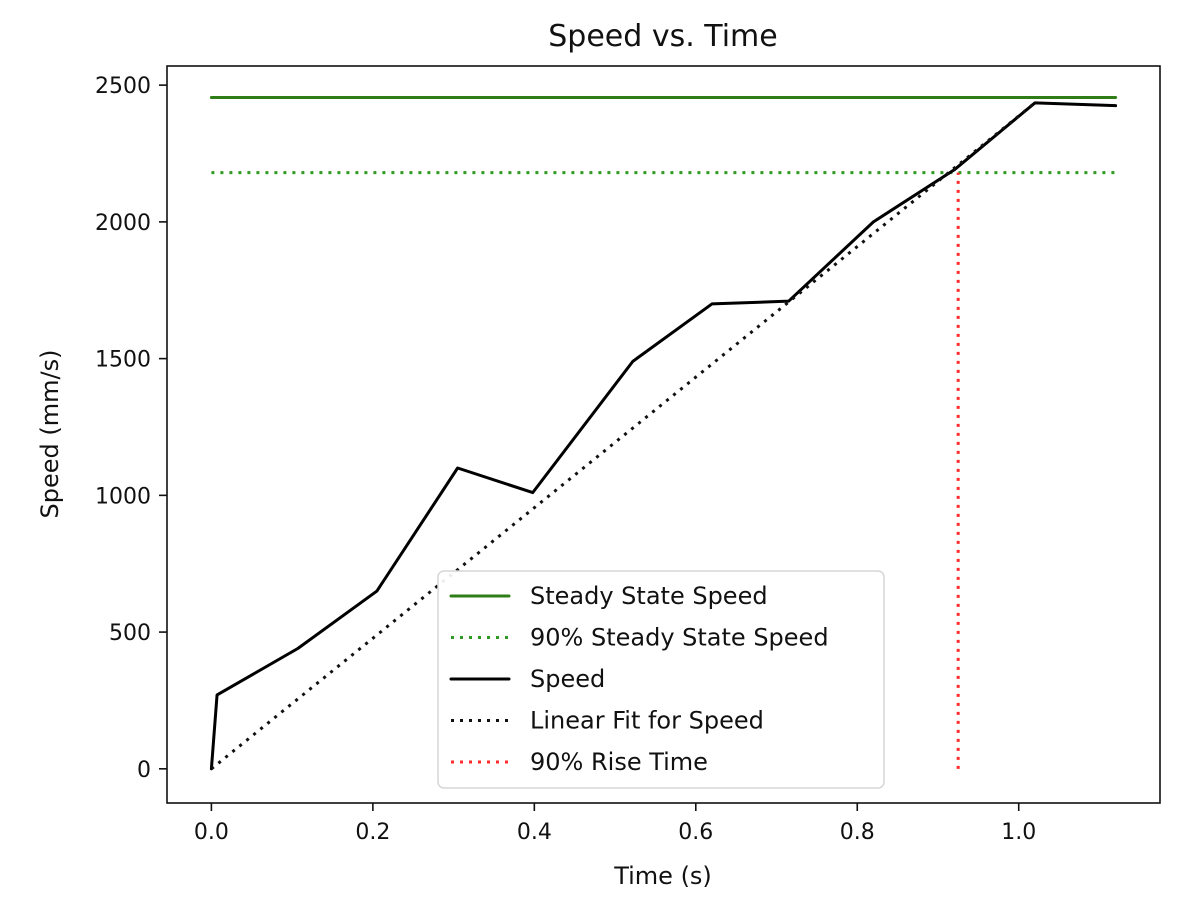  I want to click on y-tick-label: 2500, so click(123, 86).